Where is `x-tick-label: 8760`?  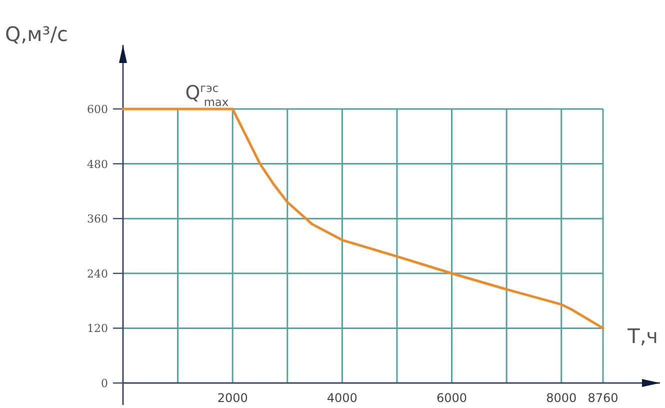 x-tick-label: 8760 is located at coordinates (603, 398).